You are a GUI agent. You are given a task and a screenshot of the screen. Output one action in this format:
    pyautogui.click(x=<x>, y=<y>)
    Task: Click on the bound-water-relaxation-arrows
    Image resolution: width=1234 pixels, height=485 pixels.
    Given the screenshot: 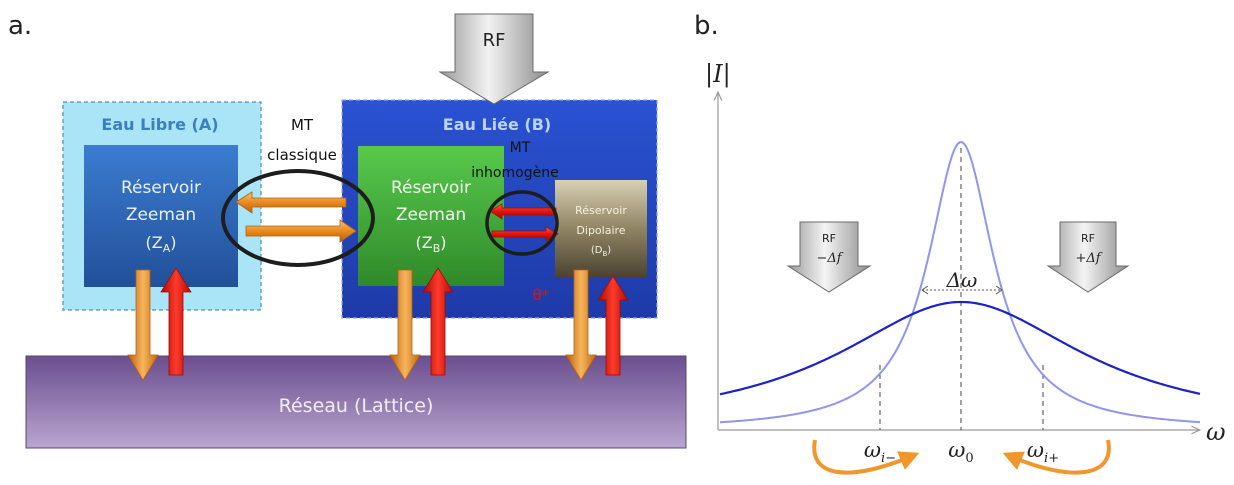 What is the action you would take?
    pyautogui.click(x=421, y=324)
    